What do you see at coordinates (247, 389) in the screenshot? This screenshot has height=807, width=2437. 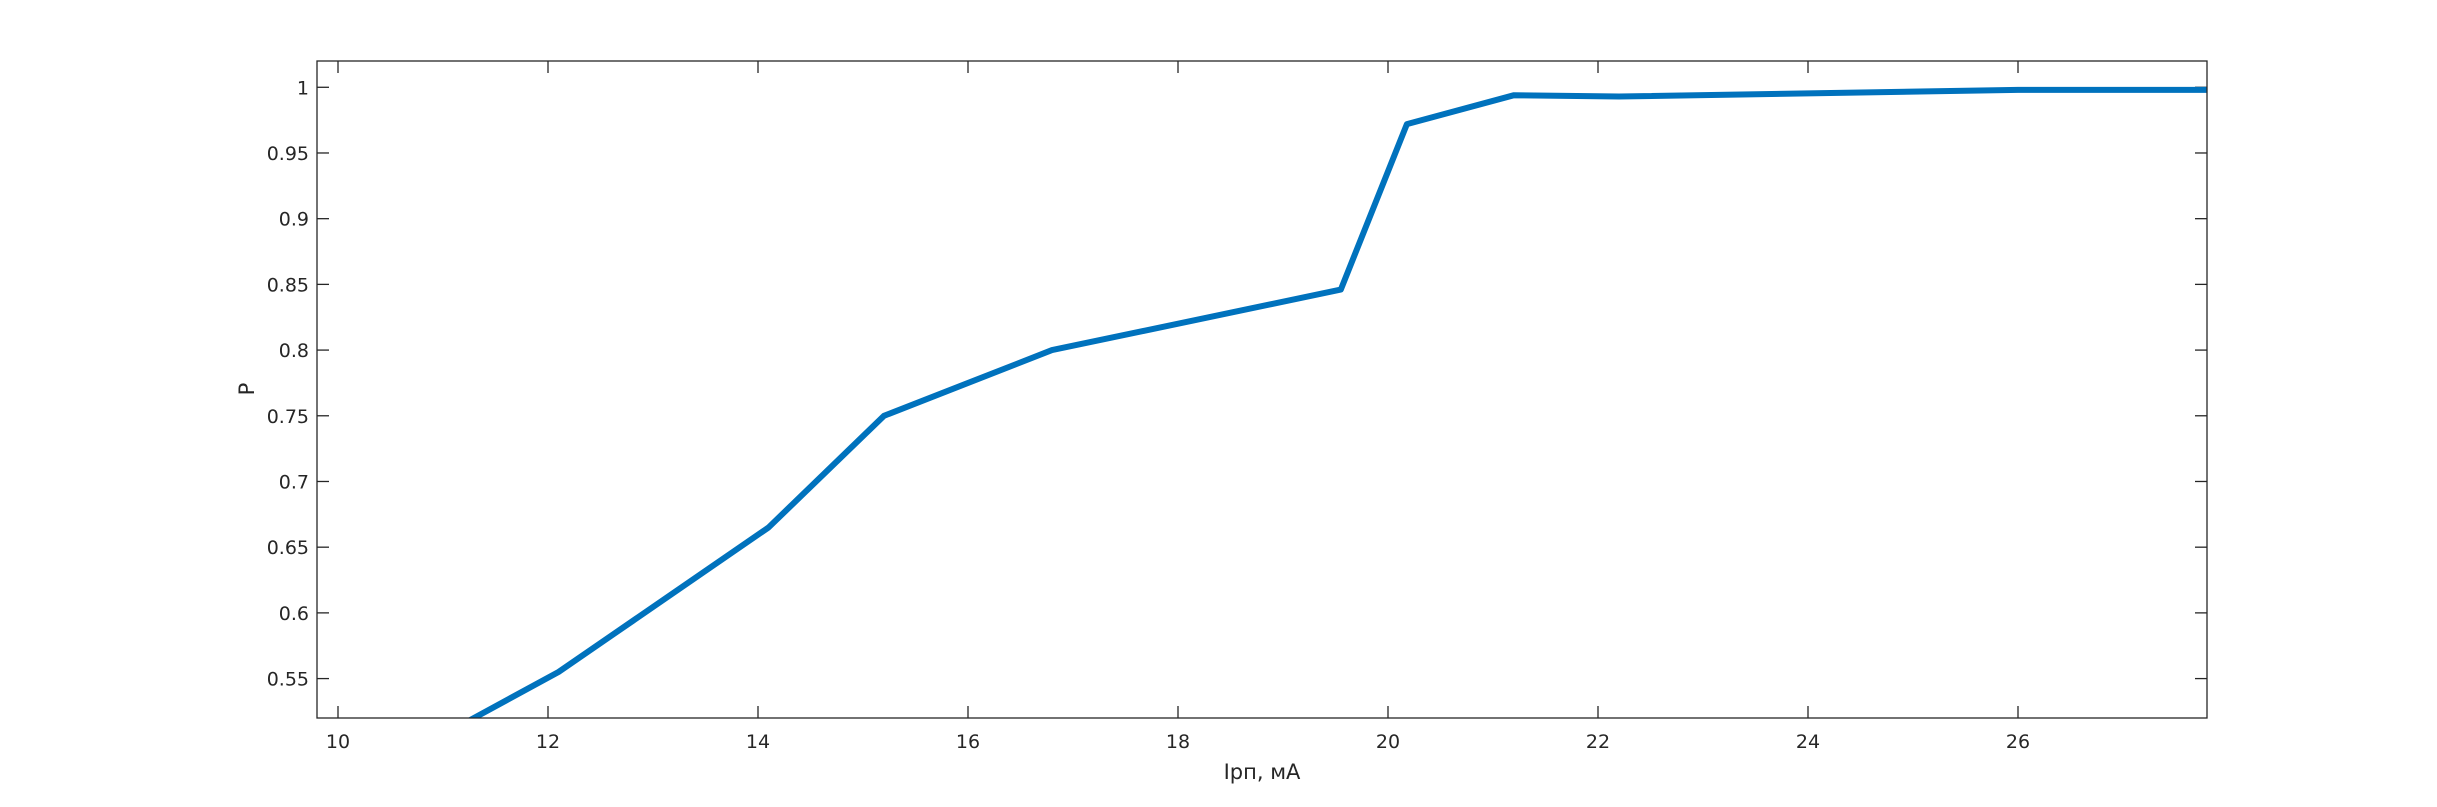 I see `y-axis-label: P` at bounding box center [247, 389].